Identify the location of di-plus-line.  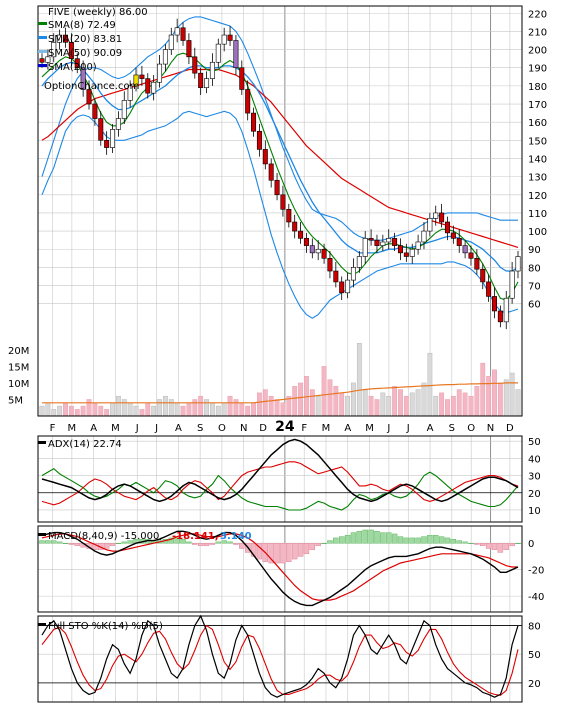
(280, 489).